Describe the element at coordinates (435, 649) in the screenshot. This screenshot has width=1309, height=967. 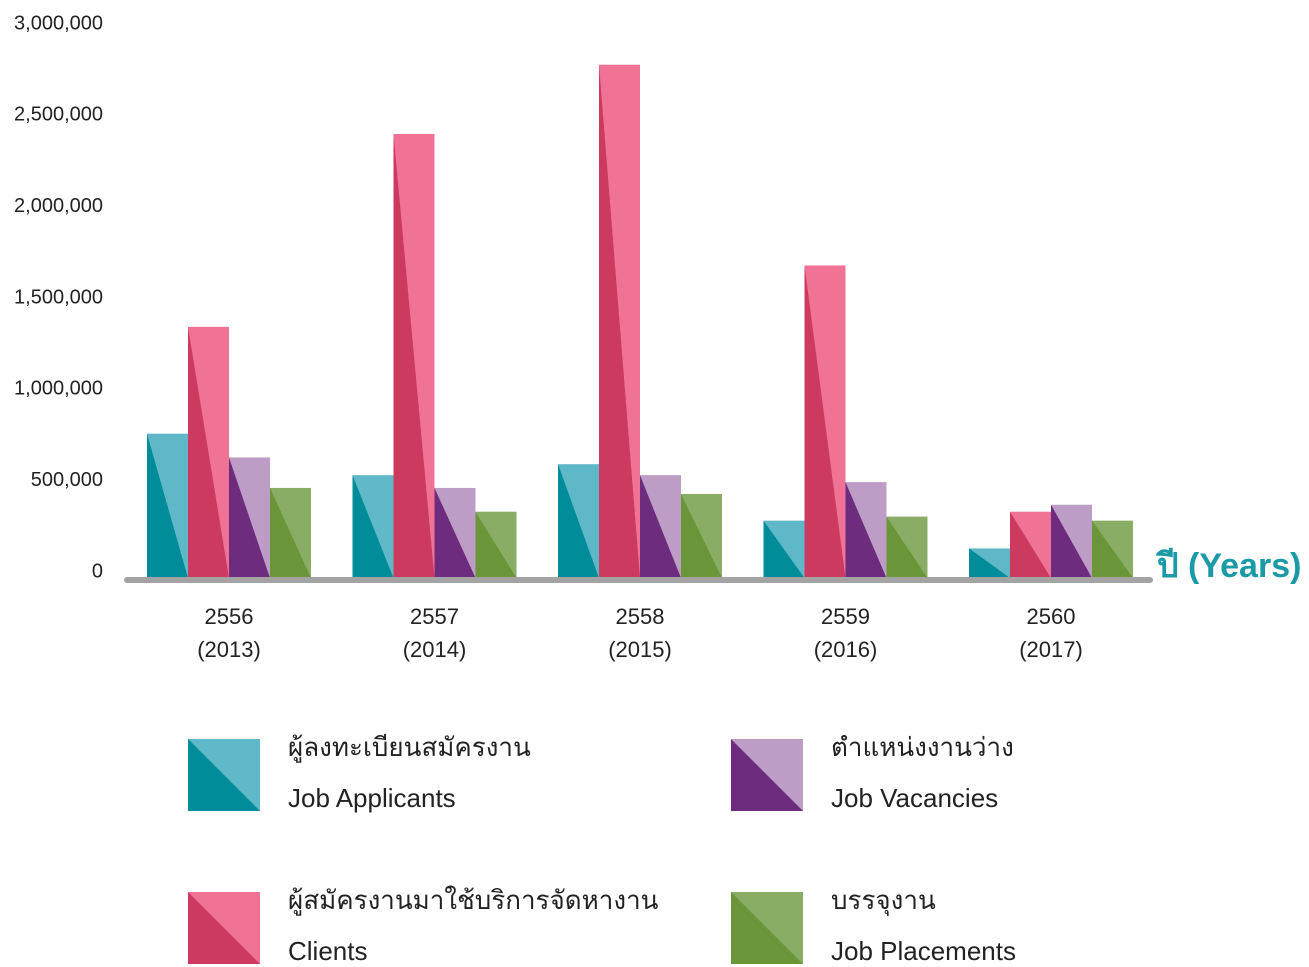
I see `x-tick-label: (2014)` at that location.